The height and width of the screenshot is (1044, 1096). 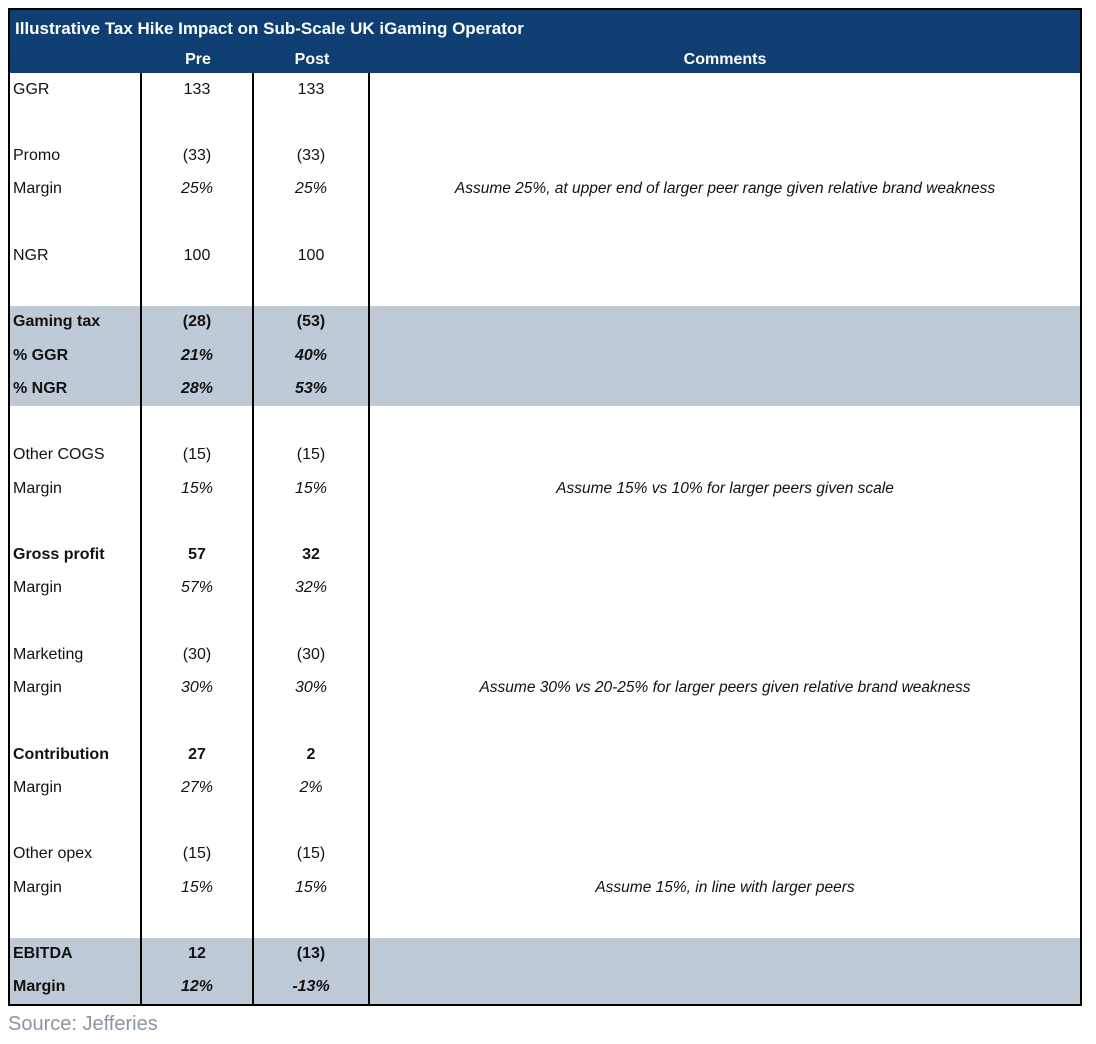 I want to click on pre-value: 30%, so click(x=198, y=688).